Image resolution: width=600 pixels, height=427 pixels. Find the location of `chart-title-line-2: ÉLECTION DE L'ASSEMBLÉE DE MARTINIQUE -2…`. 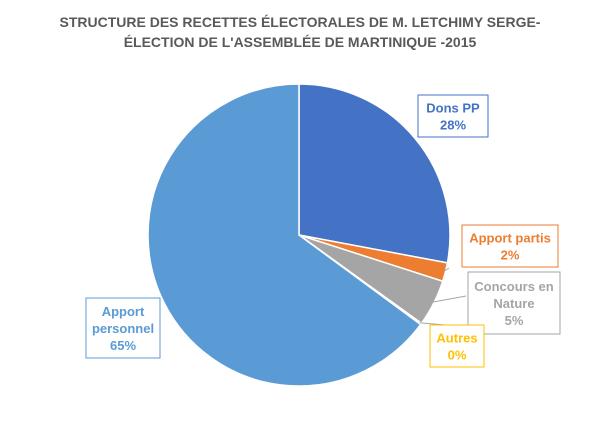

chart-title-line-2: ÉLECTION DE L'ASSEMBLÉE DE MARTINIQUE -2… is located at coordinates (300, 42).